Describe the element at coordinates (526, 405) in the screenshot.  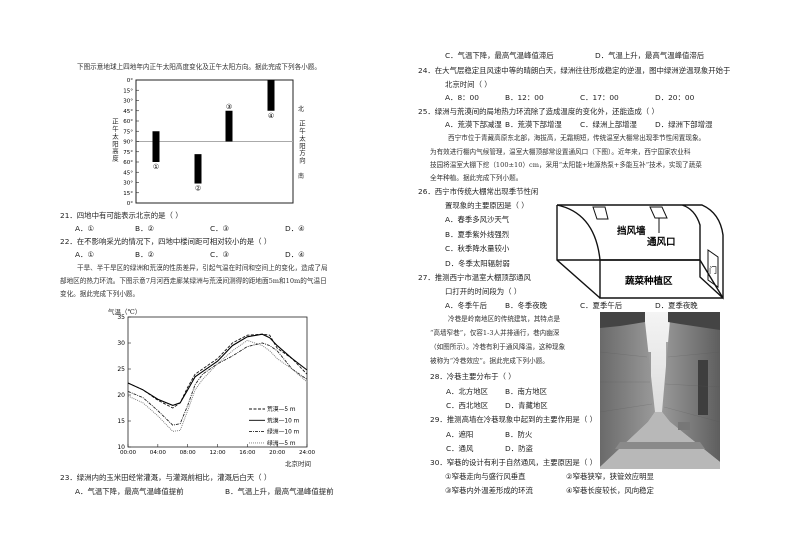
I see `q28-option-d: D．青藏地区` at that location.